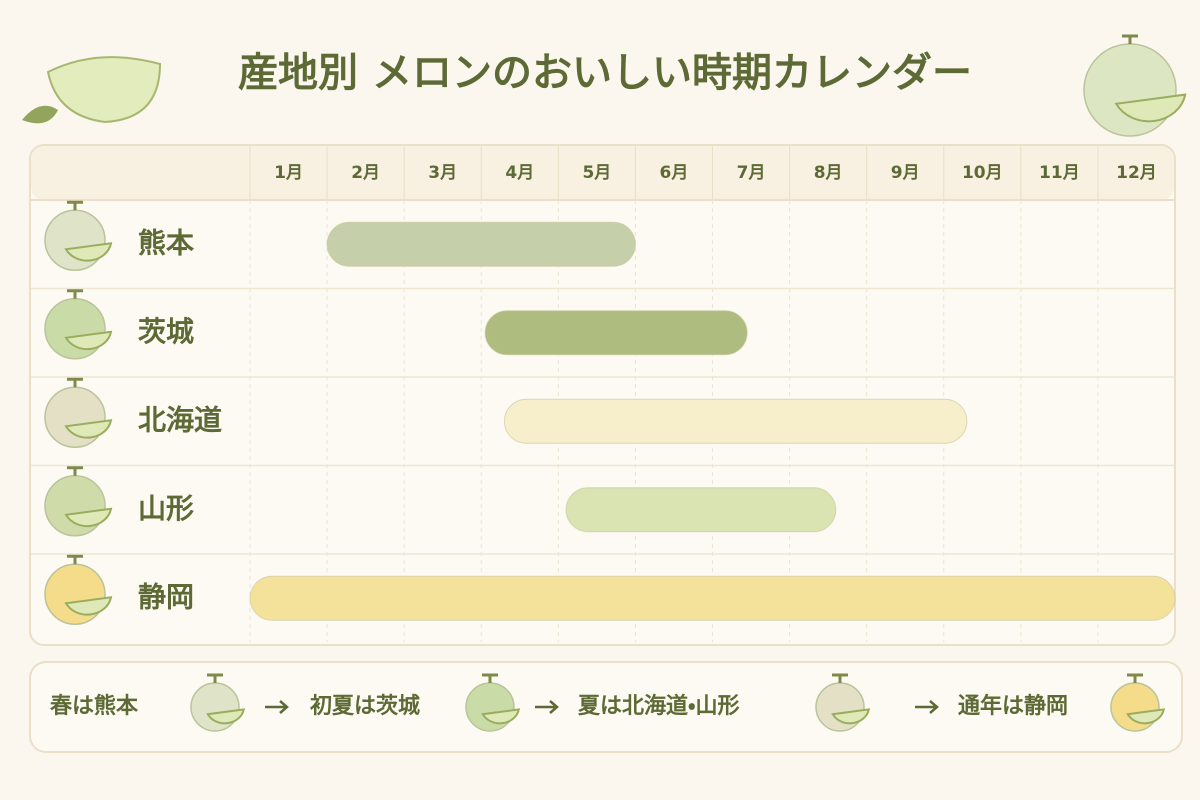  What do you see at coordinates (751, 173) in the screenshot?
I see `month-label: 7月` at bounding box center [751, 173].